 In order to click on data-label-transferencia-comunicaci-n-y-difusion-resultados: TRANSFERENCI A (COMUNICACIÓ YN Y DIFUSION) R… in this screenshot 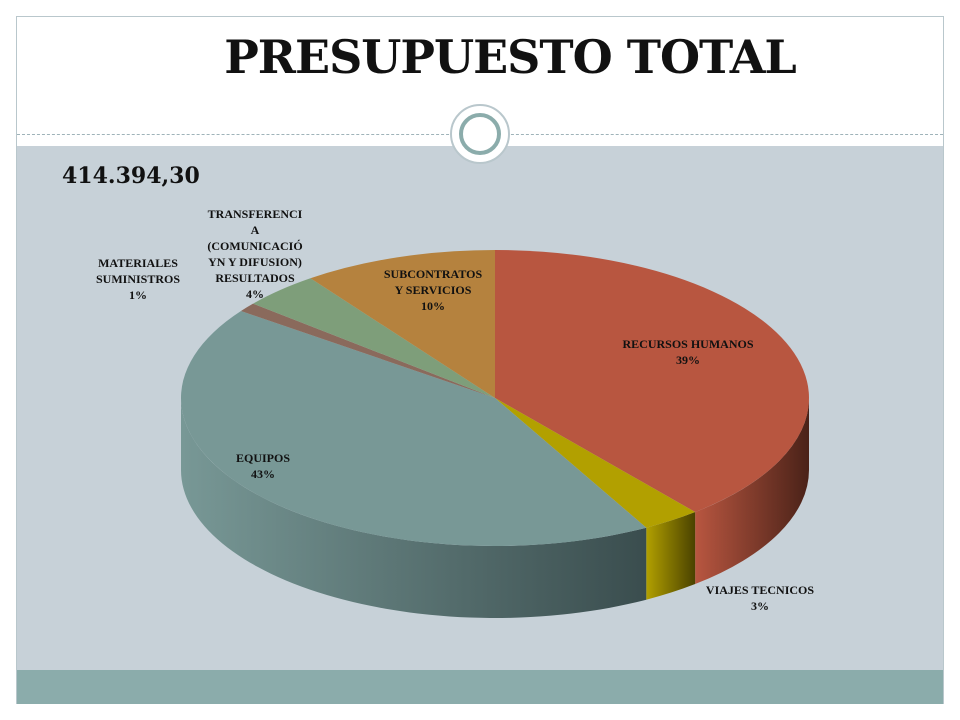, I will do `click(254, 254)`.